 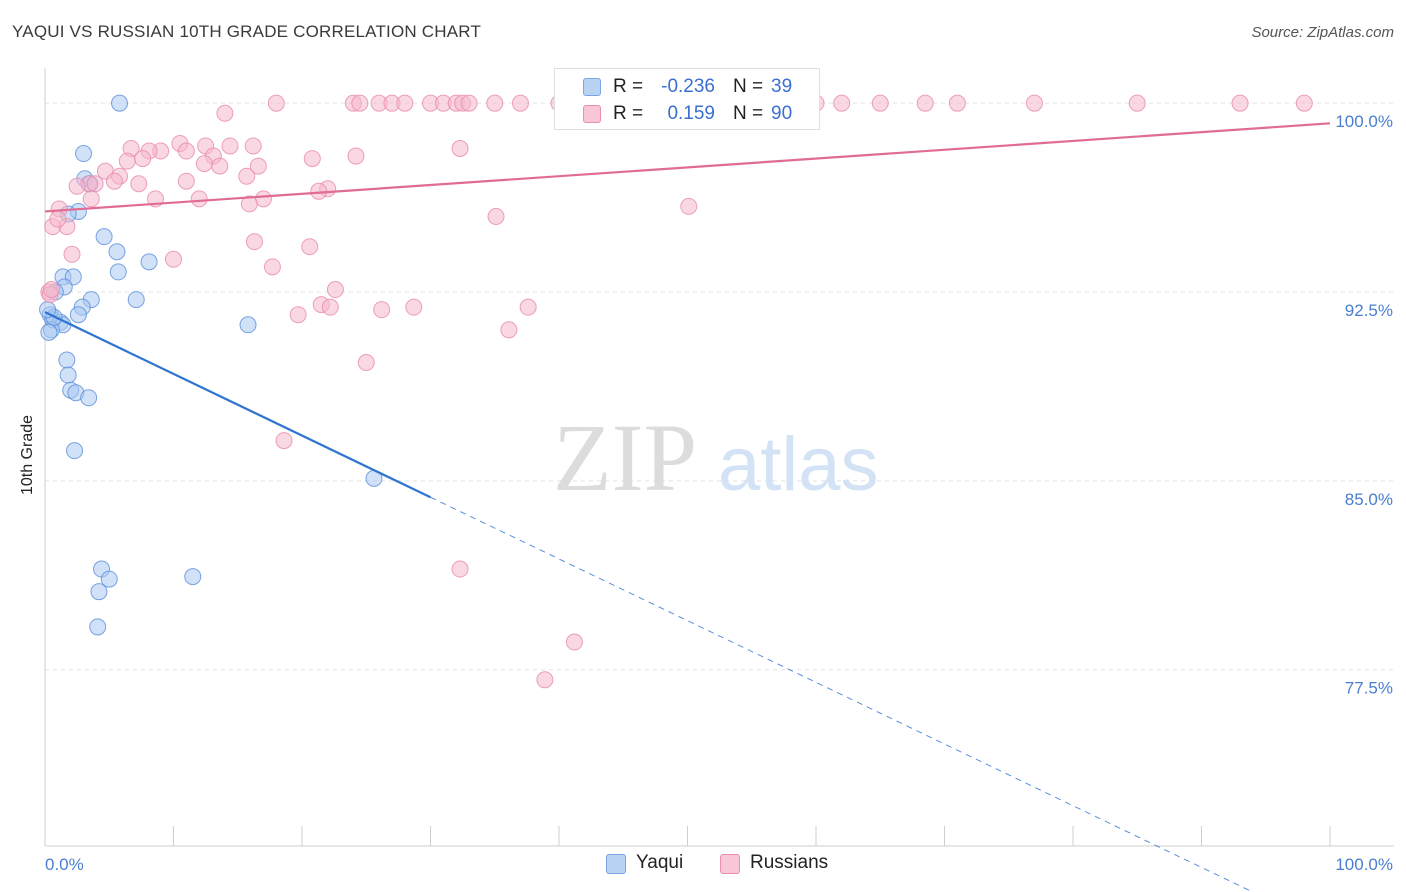 What do you see at coordinates (730, 864) in the screenshot?
I see `series-swatch-russians` at bounding box center [730, 864].